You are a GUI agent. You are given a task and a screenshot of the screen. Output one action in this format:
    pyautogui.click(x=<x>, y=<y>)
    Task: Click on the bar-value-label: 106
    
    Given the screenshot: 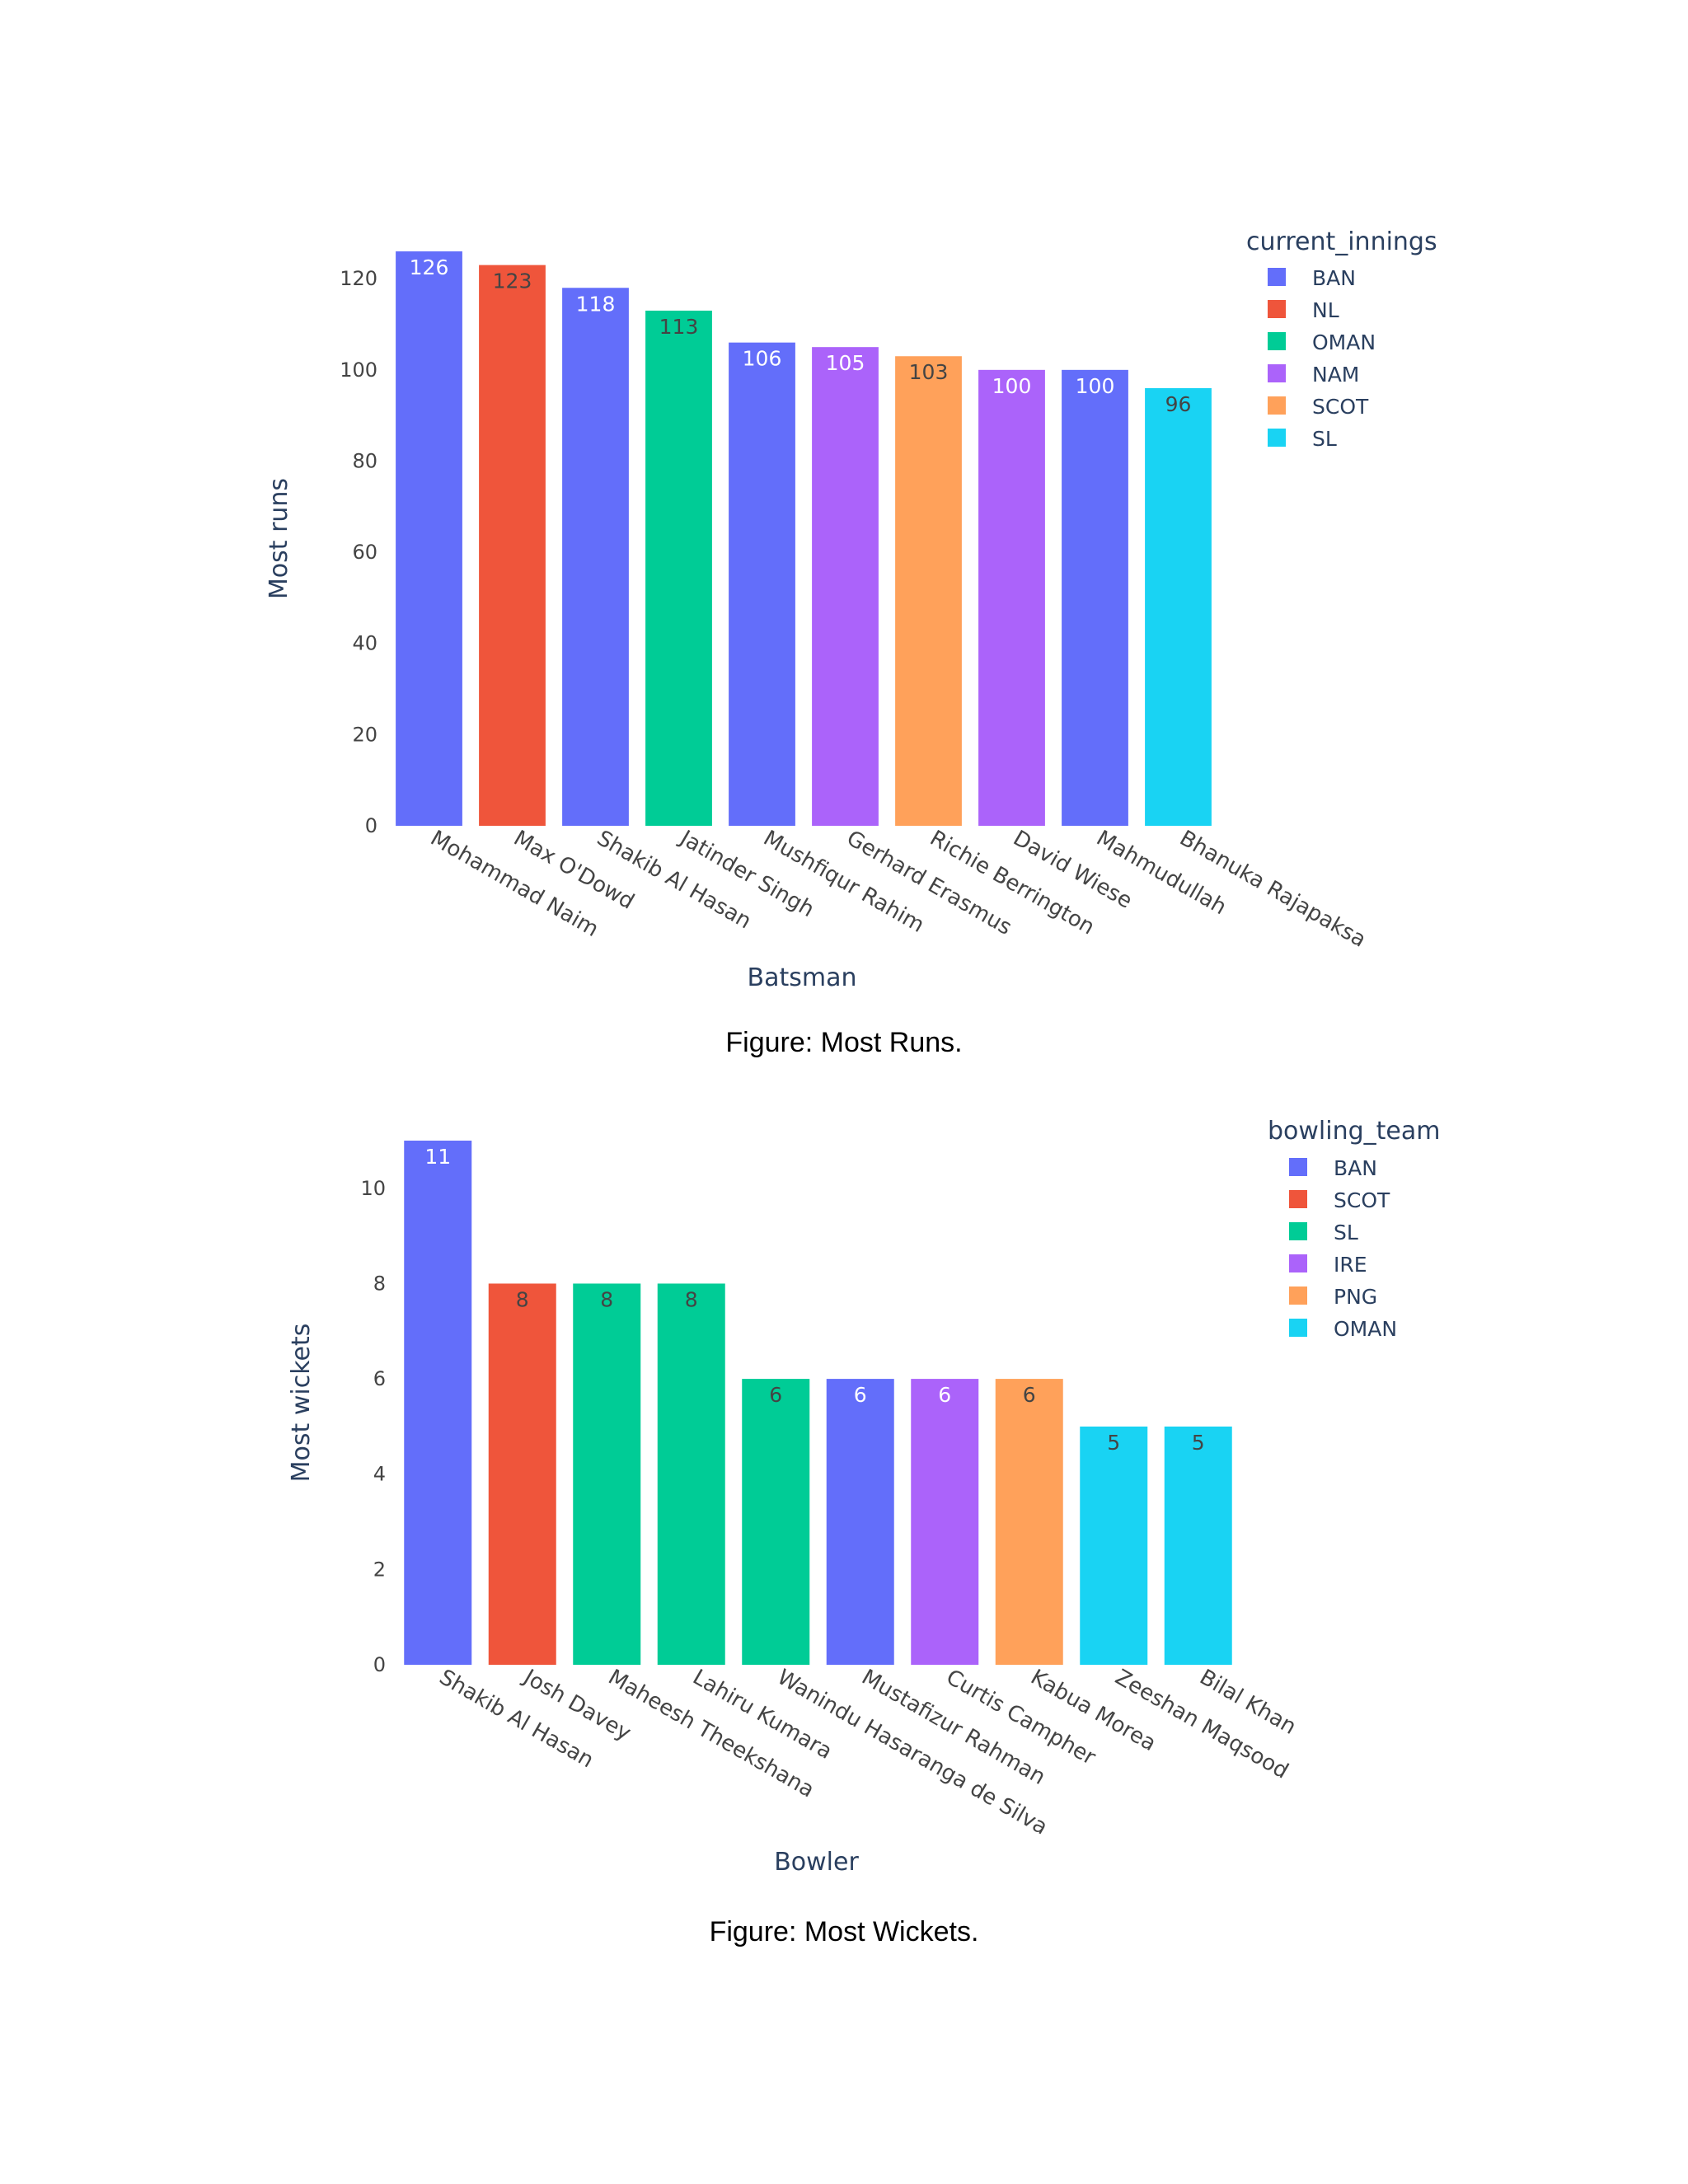 What is the action you would take?
    pyautogui.click(x=763, y=359)
    